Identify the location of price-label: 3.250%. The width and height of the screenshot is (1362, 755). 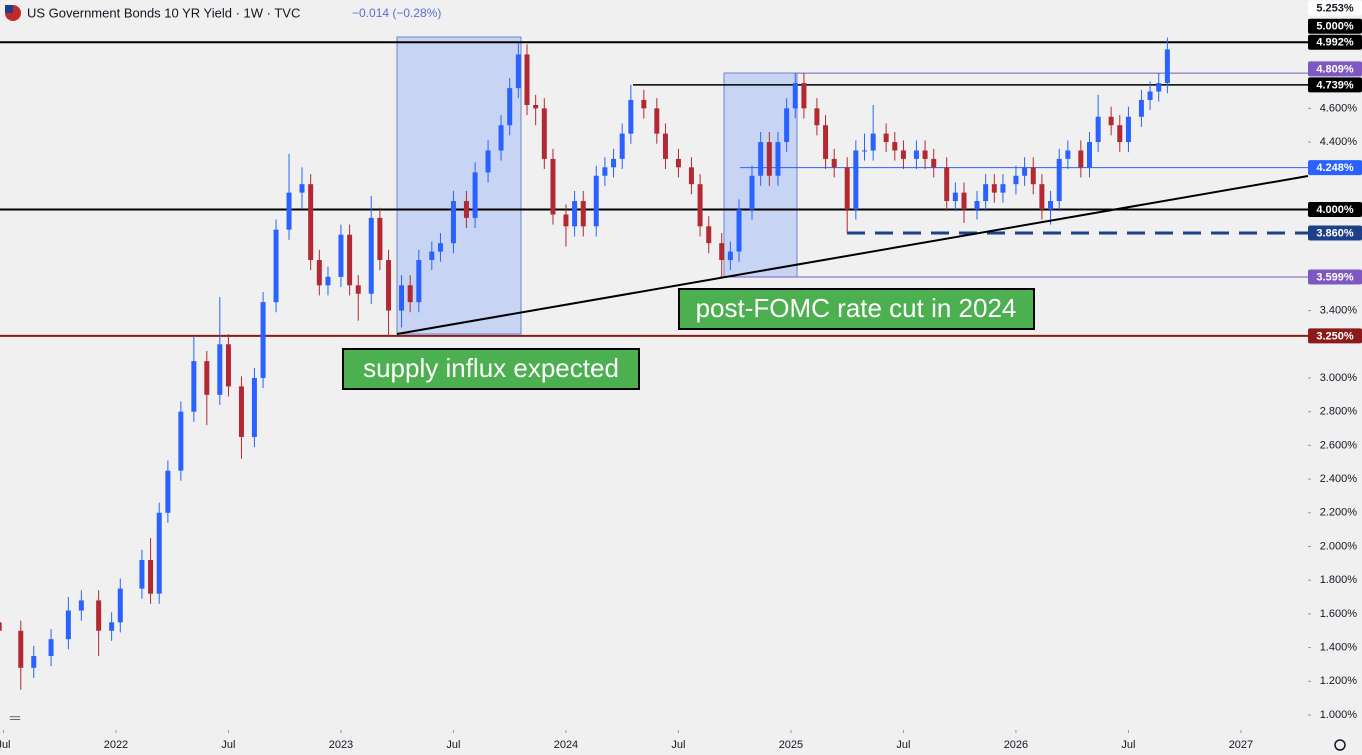
(1335, 336).